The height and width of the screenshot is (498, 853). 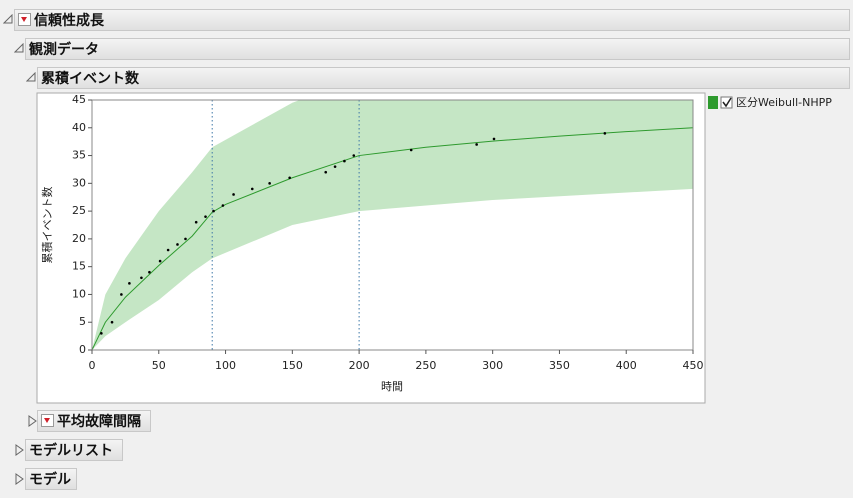 I want to click on y-tick-label: 0, so click(x=82, y=349).